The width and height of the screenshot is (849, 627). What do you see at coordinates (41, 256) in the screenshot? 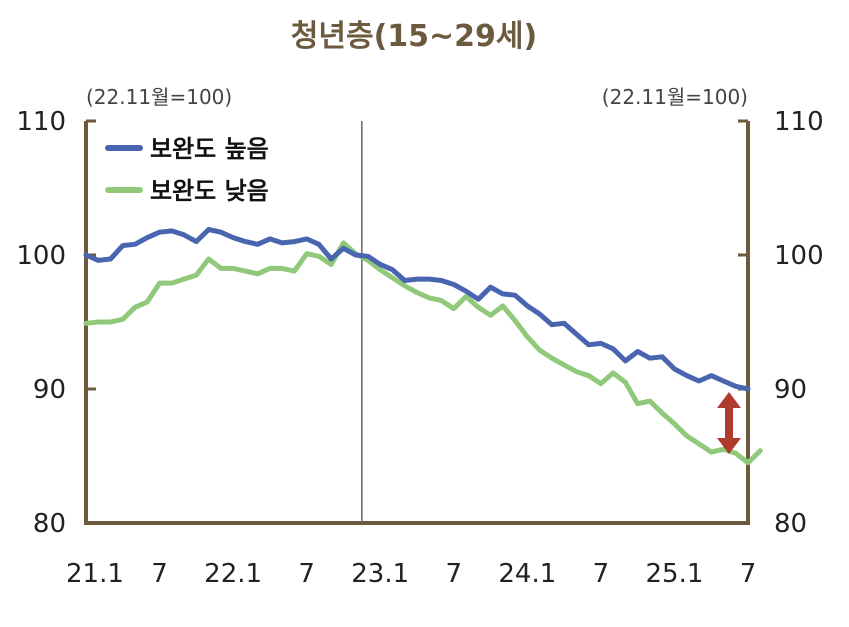
I see `y-tick-label-left: 100` at bounding box center [41, 256].